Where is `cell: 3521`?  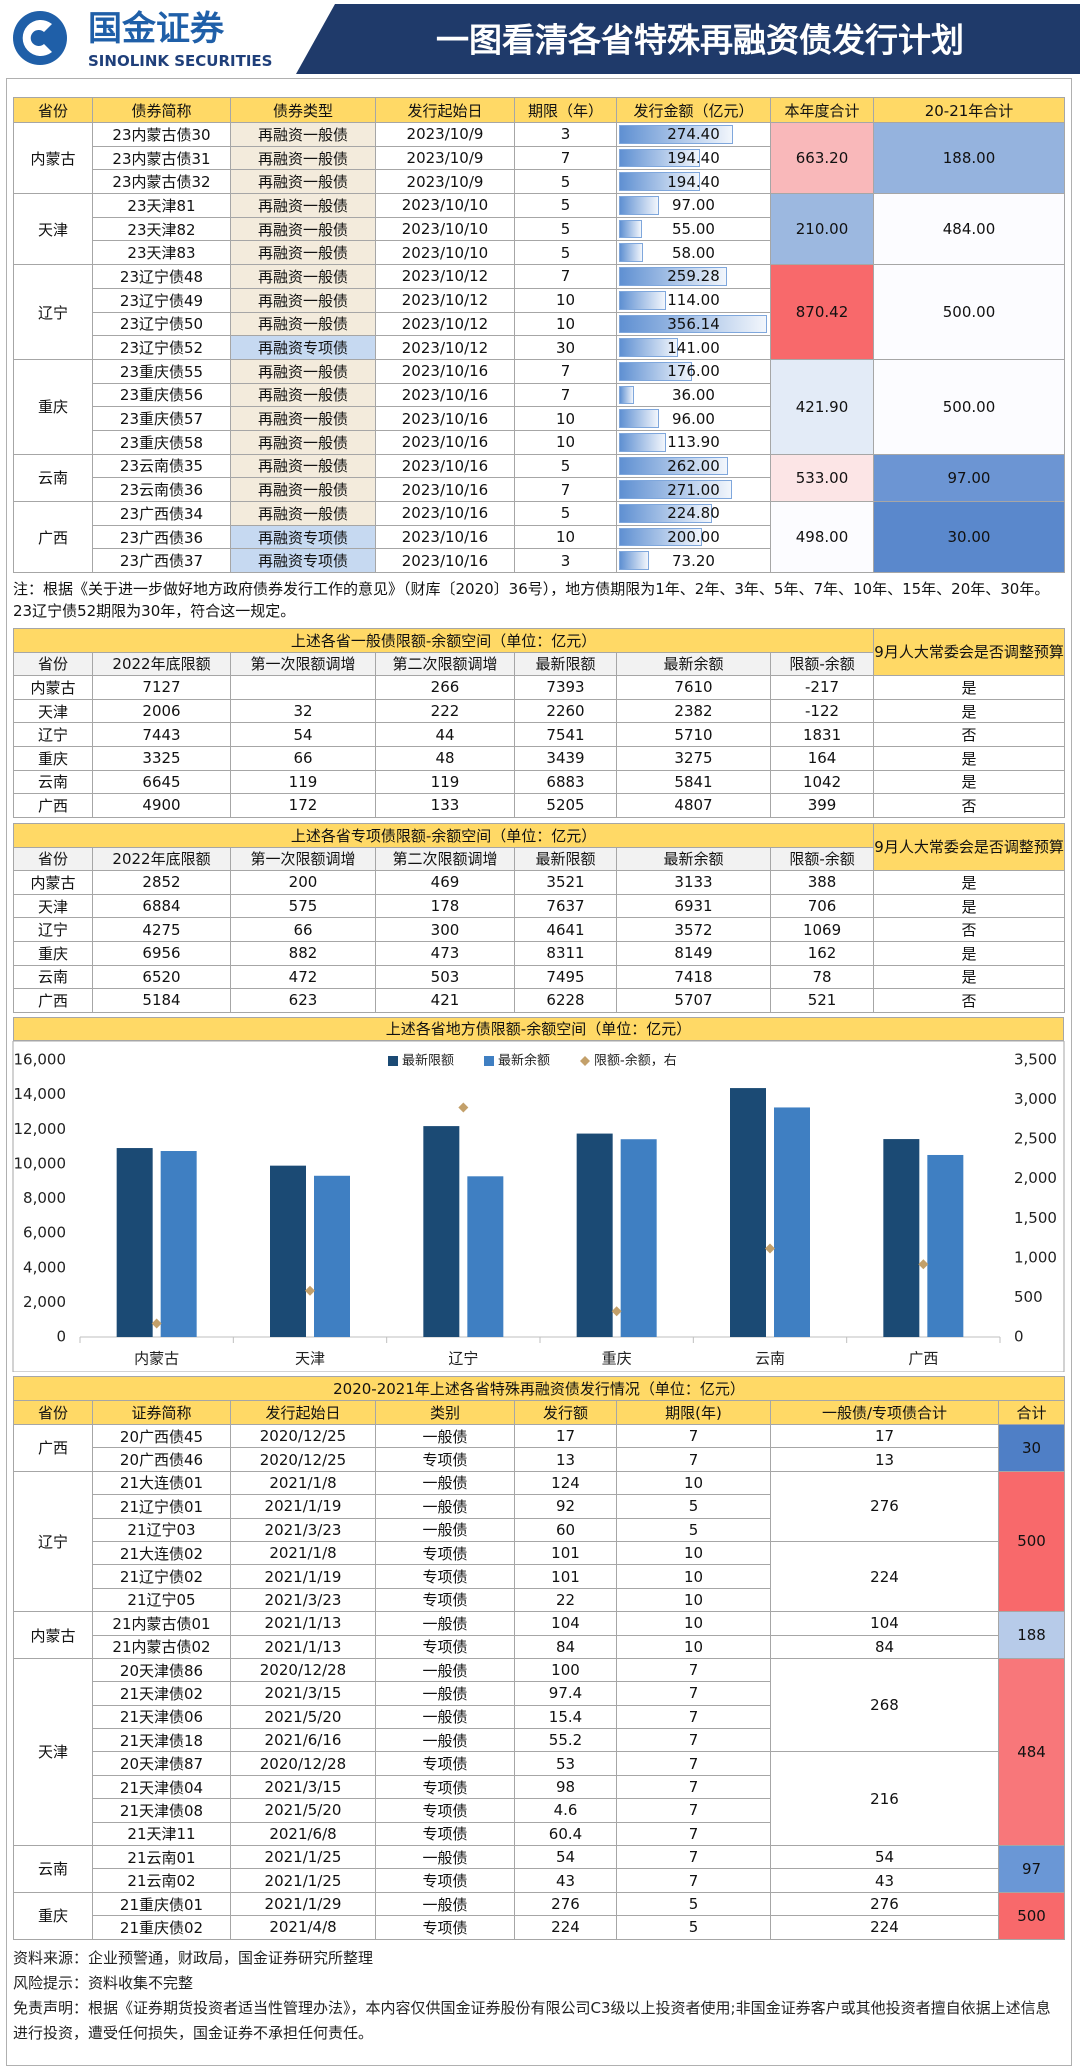 cell: 3521 is located at coordinates (565, 882).